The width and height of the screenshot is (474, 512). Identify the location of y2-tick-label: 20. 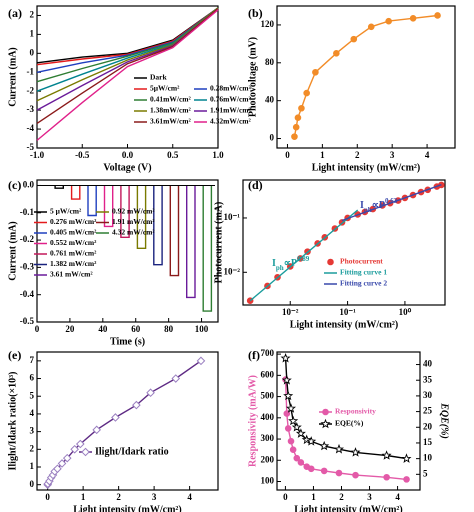
(428, 426).